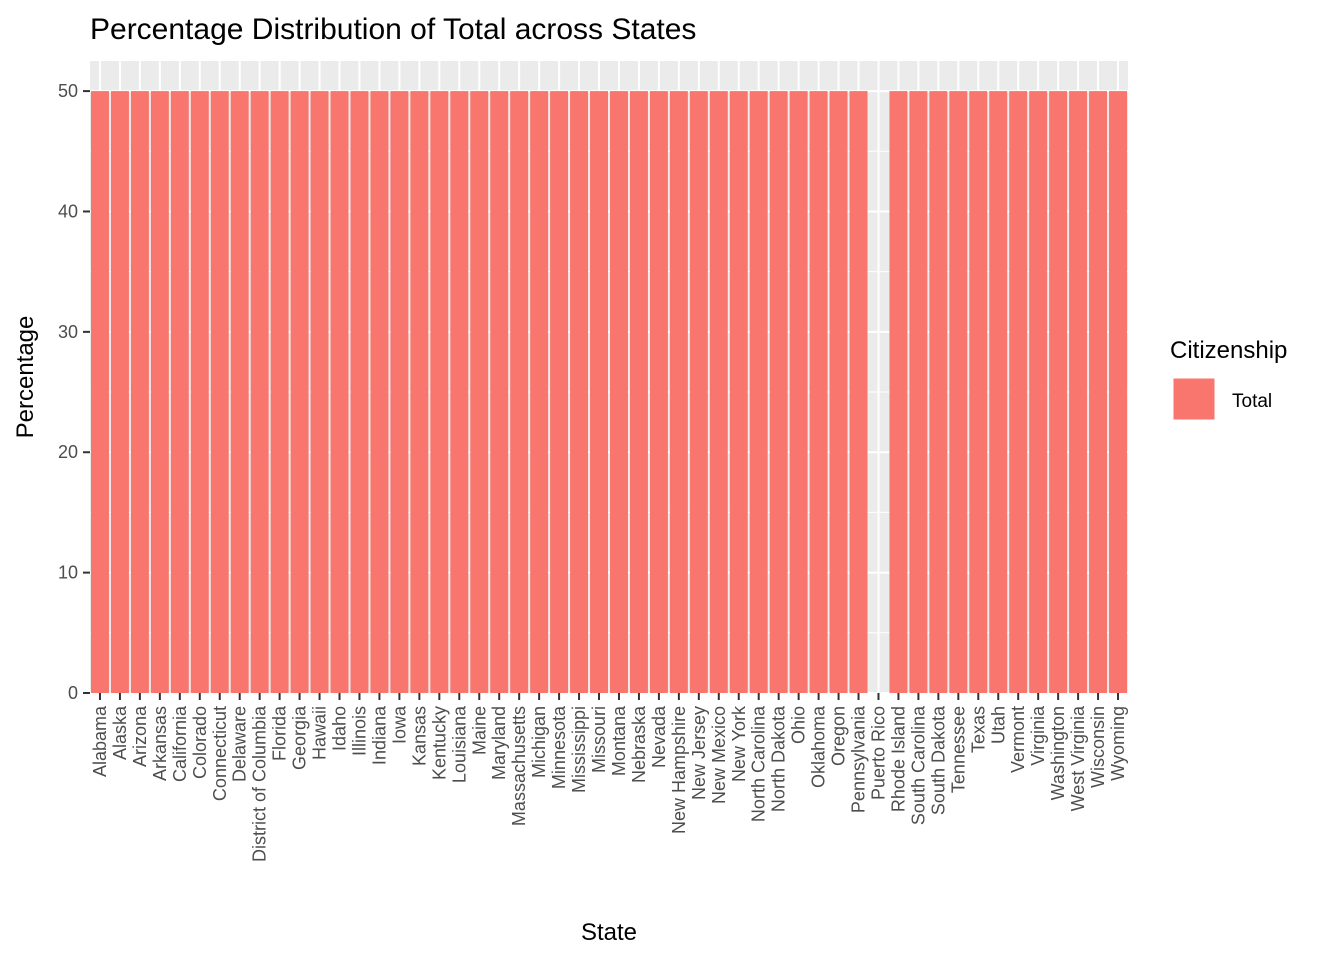 This screenshot has width=1344, height=960. I want to click on x-tick-label: Iowa, so click(399, 724).